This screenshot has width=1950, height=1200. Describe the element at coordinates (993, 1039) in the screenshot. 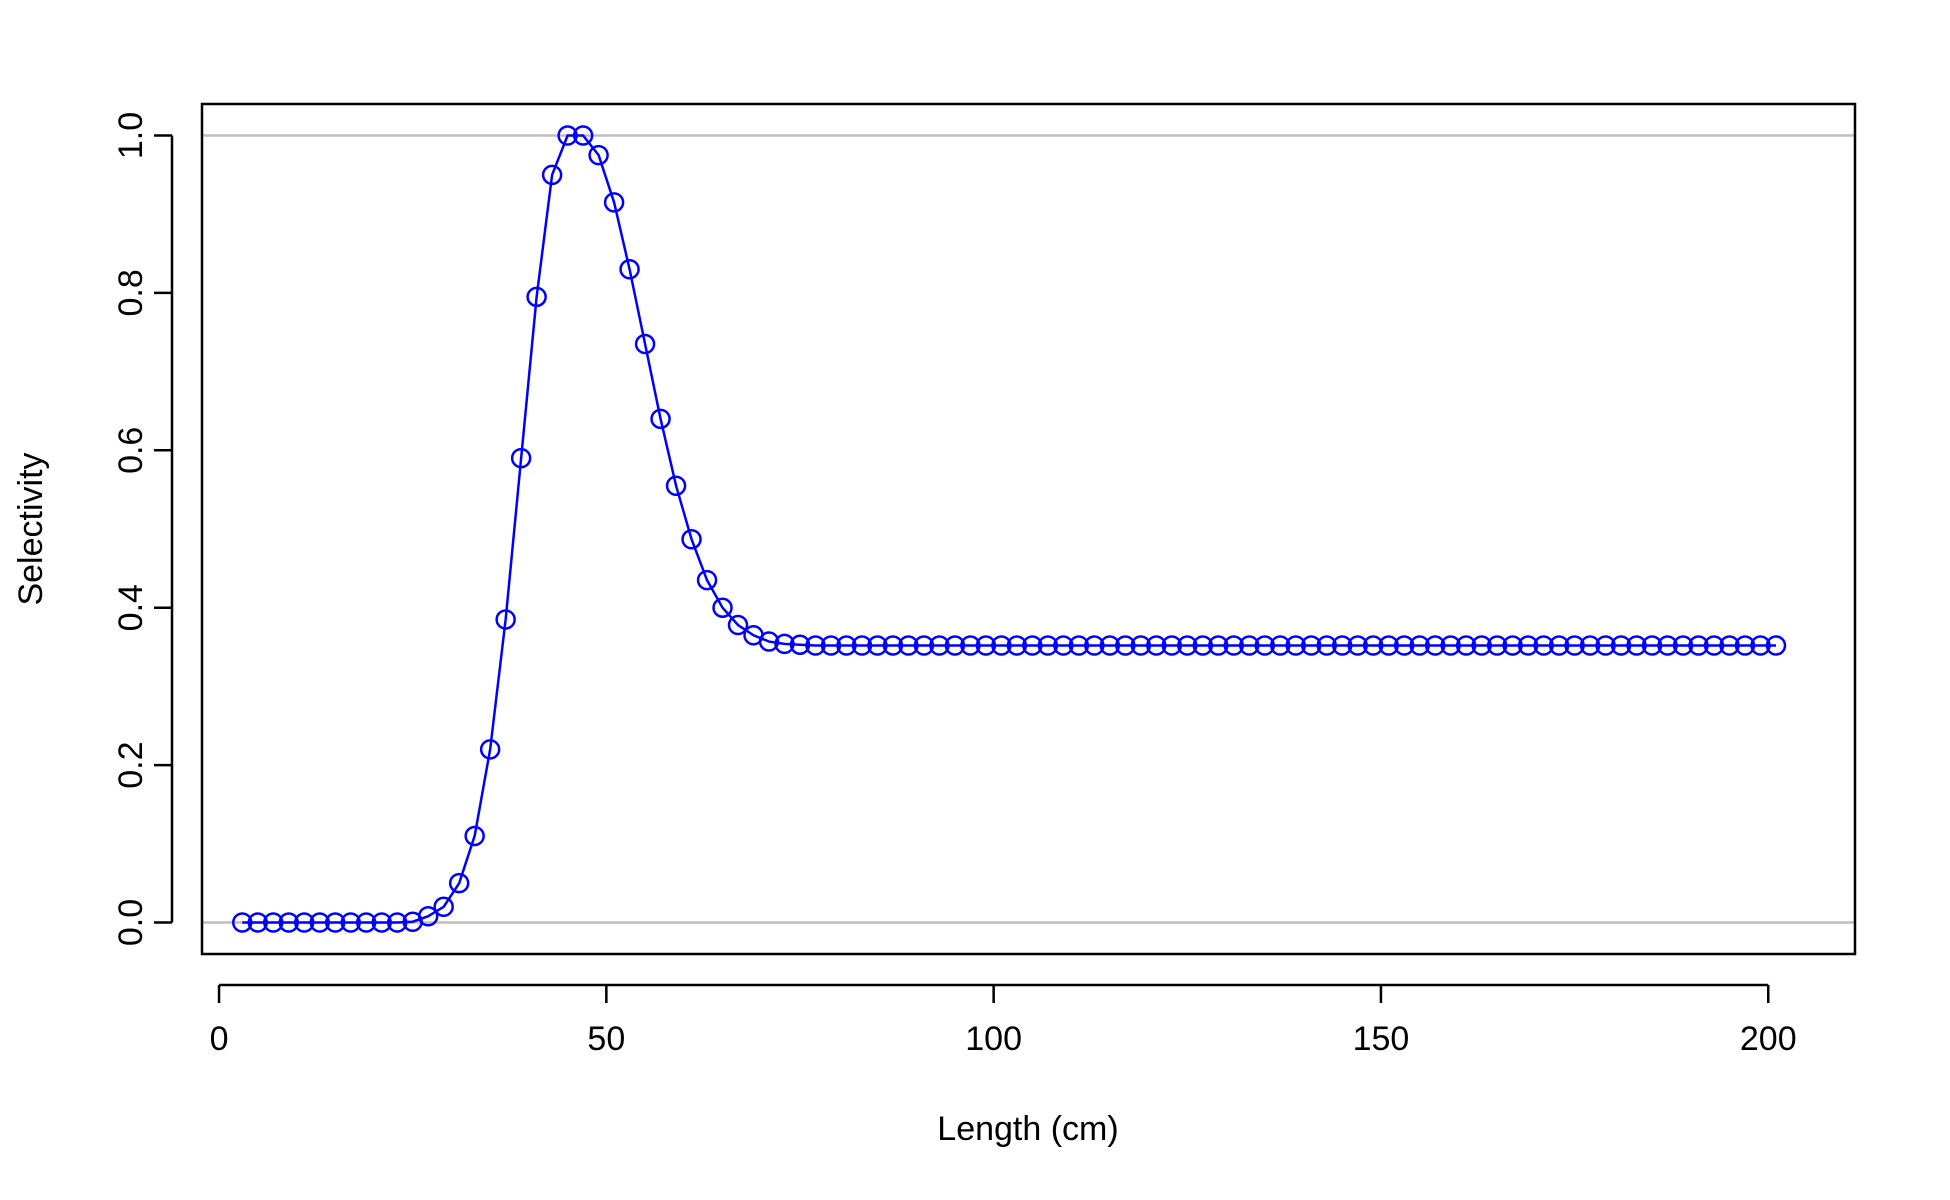

I see `x-tick-label: 100` at that location.